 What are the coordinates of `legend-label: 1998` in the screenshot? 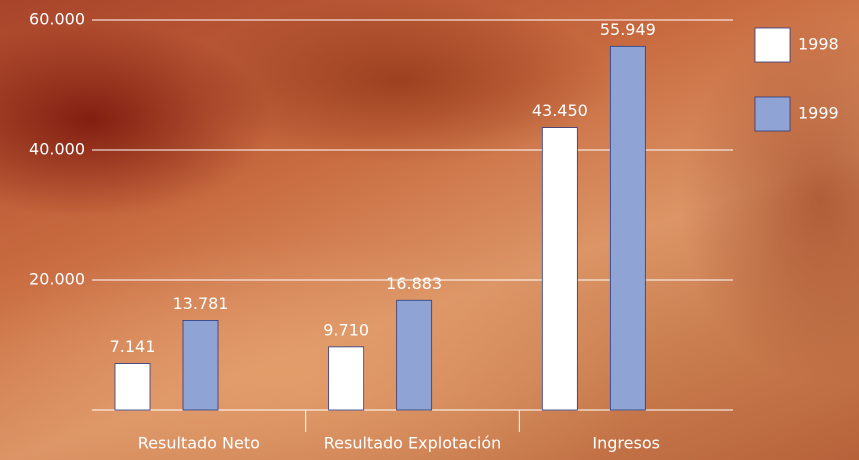 It's located at (818, 44).